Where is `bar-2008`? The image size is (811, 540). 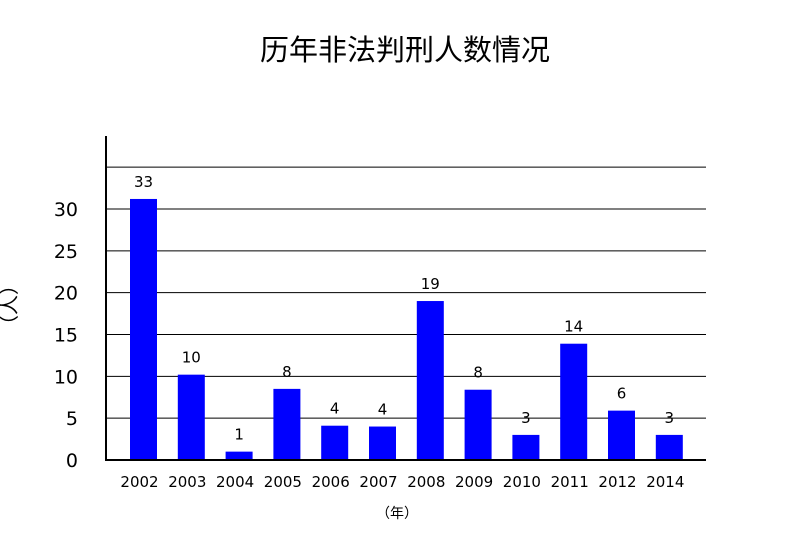 bar-2008 is located at coordinates (430, 380).